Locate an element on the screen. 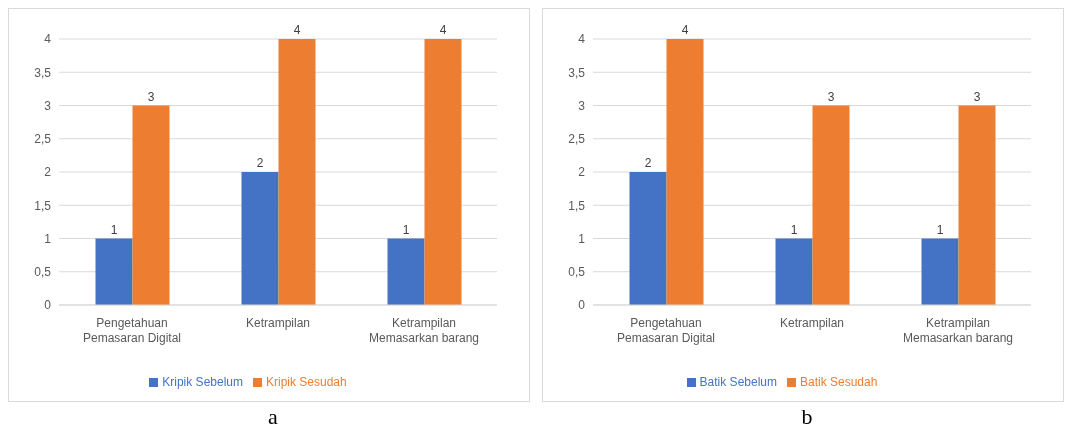 The image size is (1078, 435). legend-label: Batik Sesudah is located at coordinates (838, 382).